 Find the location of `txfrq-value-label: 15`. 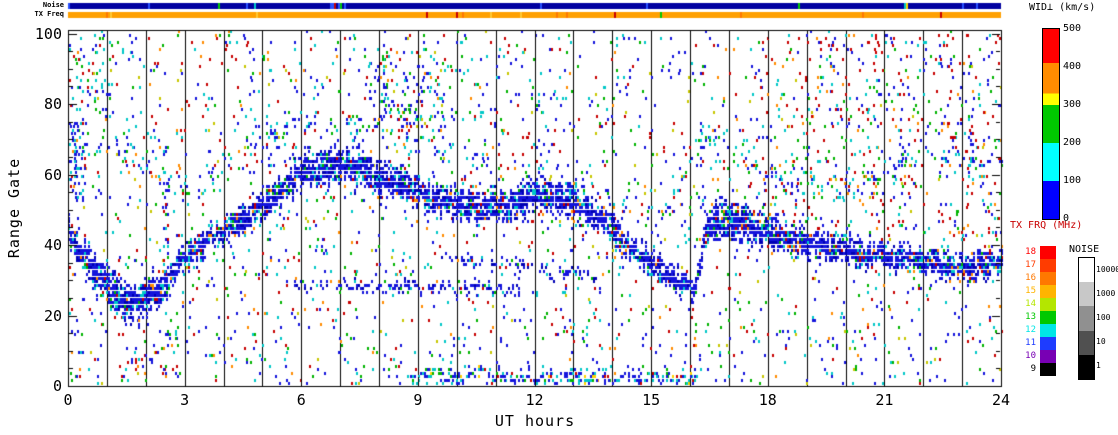

txfrq-value-label: 15 is located at coordinates (1030, 291).